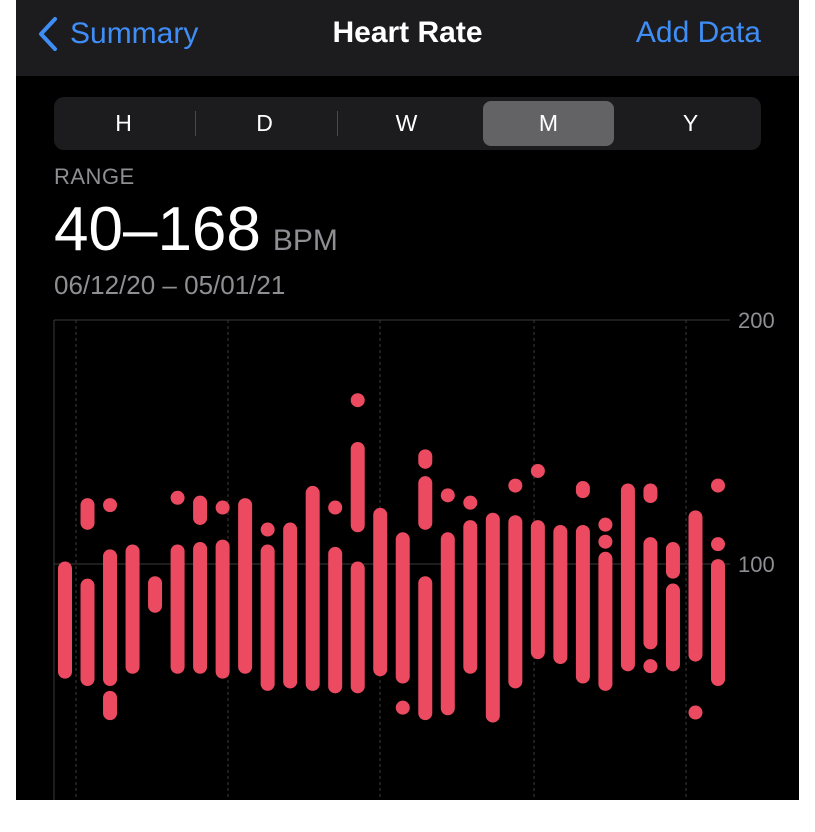 This screenshot has height=832, width=815. I want to click on back-button-label: Summary, so click(134, 33).